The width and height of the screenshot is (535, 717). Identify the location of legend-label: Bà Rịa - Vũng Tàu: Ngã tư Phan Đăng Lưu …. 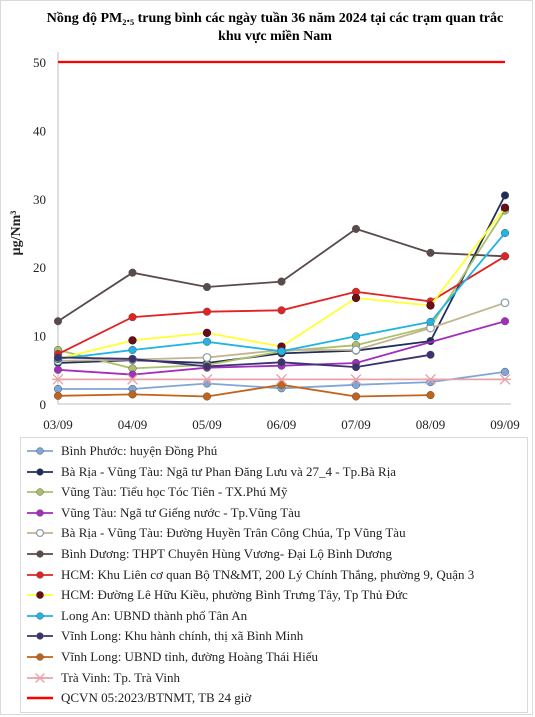
(229, 471).